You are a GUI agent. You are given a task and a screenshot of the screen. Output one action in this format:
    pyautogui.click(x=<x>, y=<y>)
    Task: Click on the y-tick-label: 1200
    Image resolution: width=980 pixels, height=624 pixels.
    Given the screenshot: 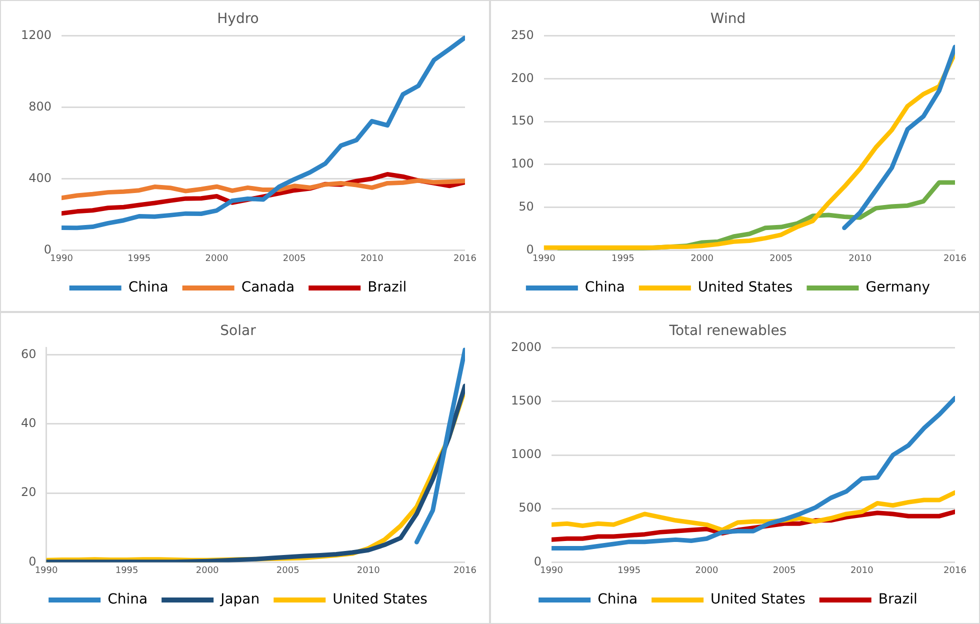 What is the action you would take?
    pyautogui.click(x=36, y=35)
    